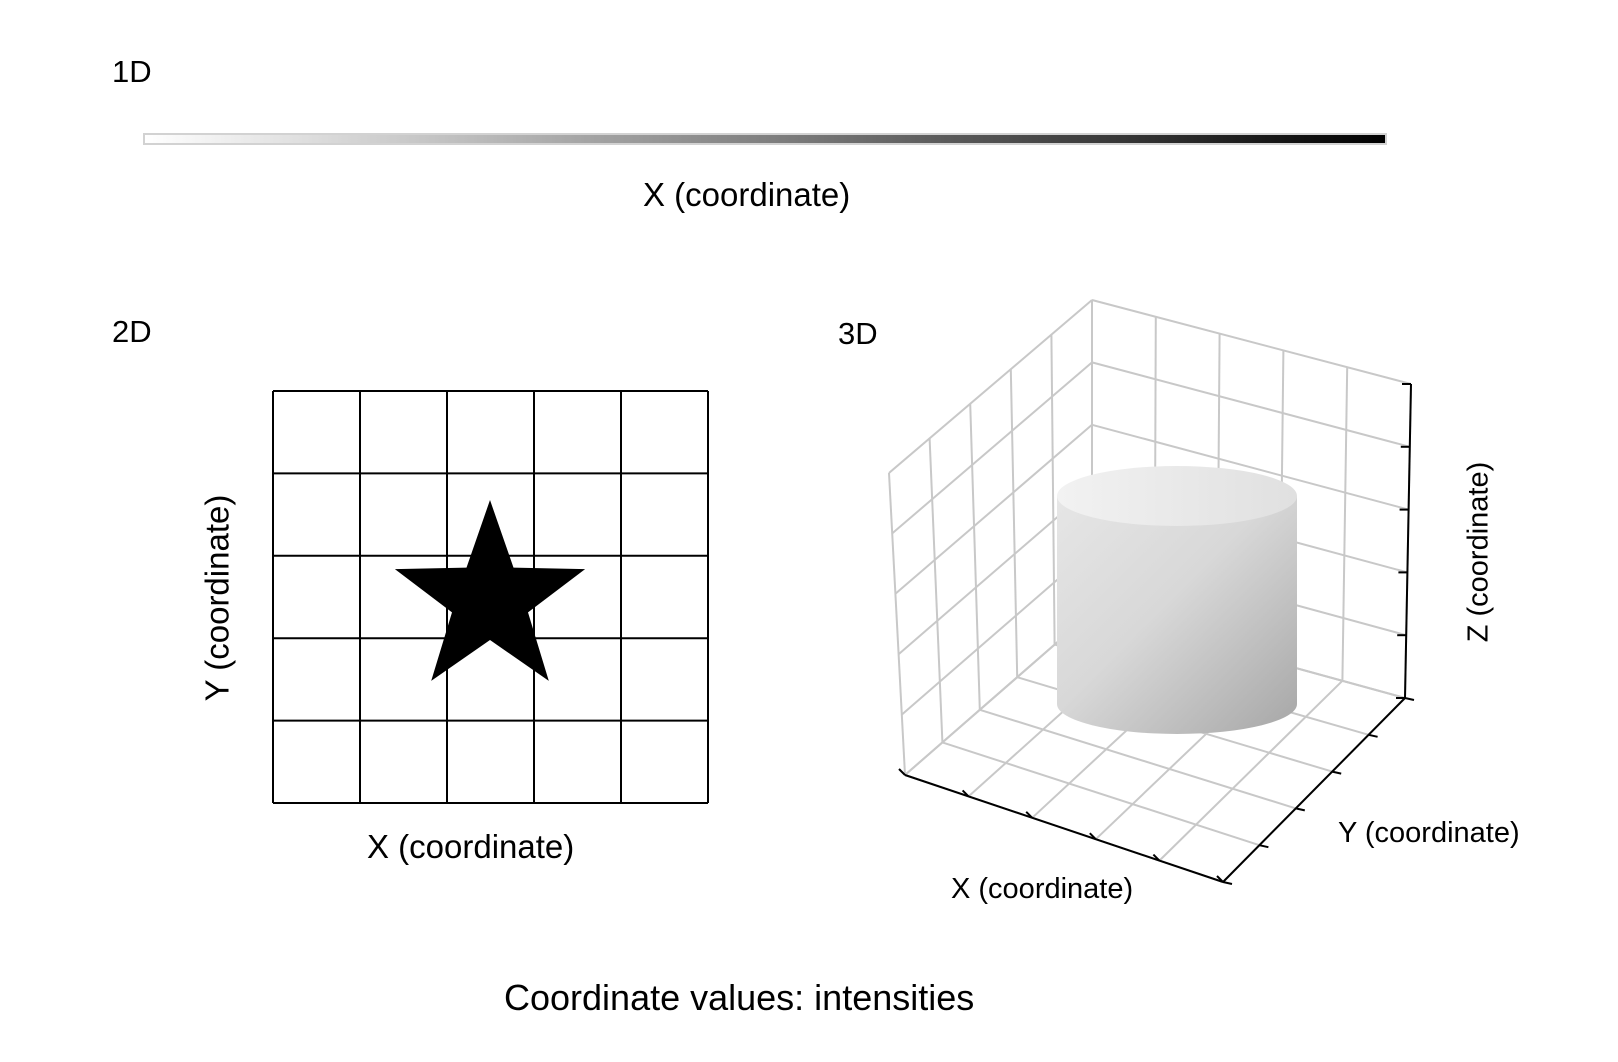 This screenshot has width=1618, height=1062. What do you see at coordinates (747, 194) in the screenshot?
I see `x-axis-label-1d: X (coordinate)` at bounding box center [747, 194].